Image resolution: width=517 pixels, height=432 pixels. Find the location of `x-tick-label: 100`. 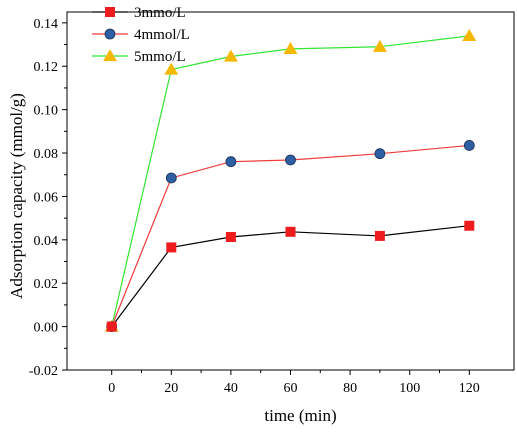

x-tick-label: 100 is located at coordinates (409, 388).